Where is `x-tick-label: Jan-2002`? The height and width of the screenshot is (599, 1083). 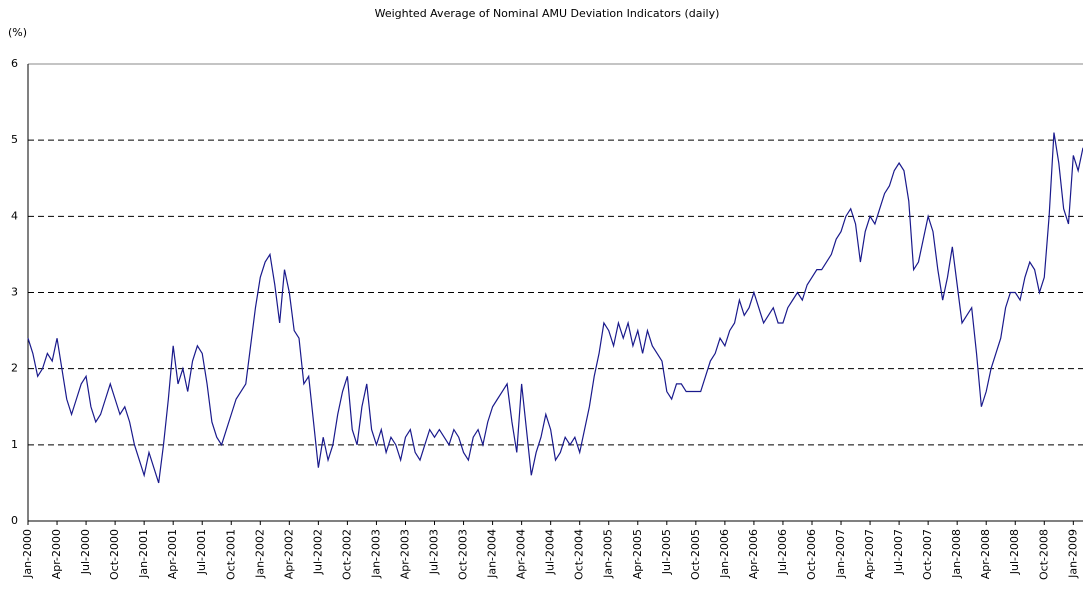 x-tick-label: Jan-2002 is located at coordinates (259, 554).